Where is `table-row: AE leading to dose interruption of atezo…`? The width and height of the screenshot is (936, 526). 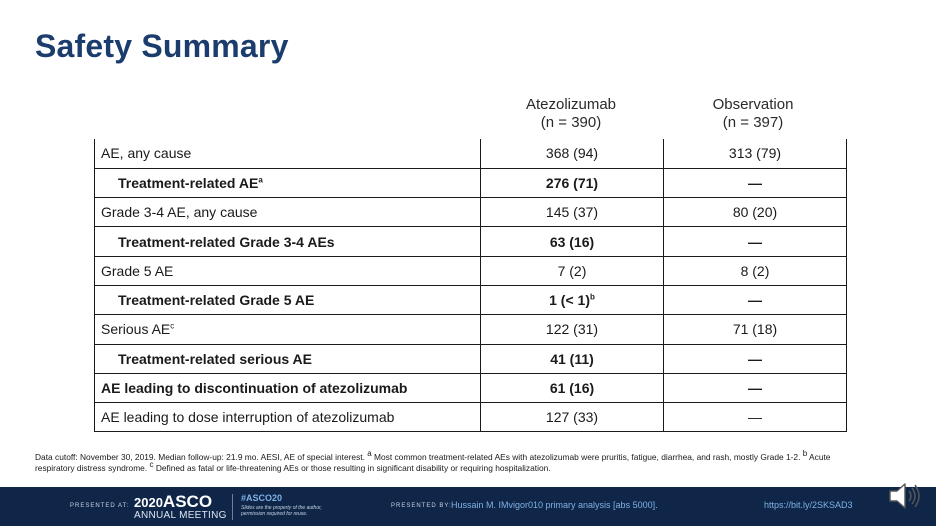
table-row: AE leading to dose interruption of atezo… is located at coordinates (470, 417).